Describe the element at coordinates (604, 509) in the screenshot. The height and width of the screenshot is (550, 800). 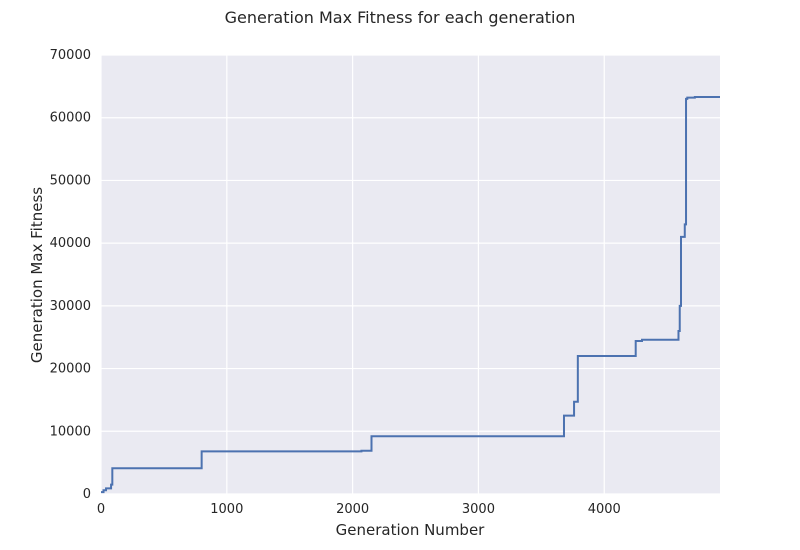
I see `x-tick-label: 4000` at that location.